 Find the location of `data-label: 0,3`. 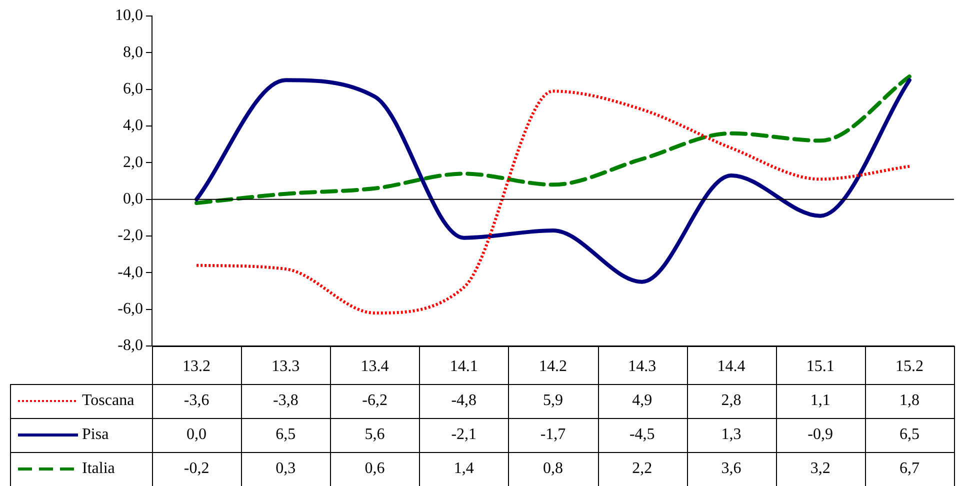

data-label: 0,3 is located at coordinates (286, 469).